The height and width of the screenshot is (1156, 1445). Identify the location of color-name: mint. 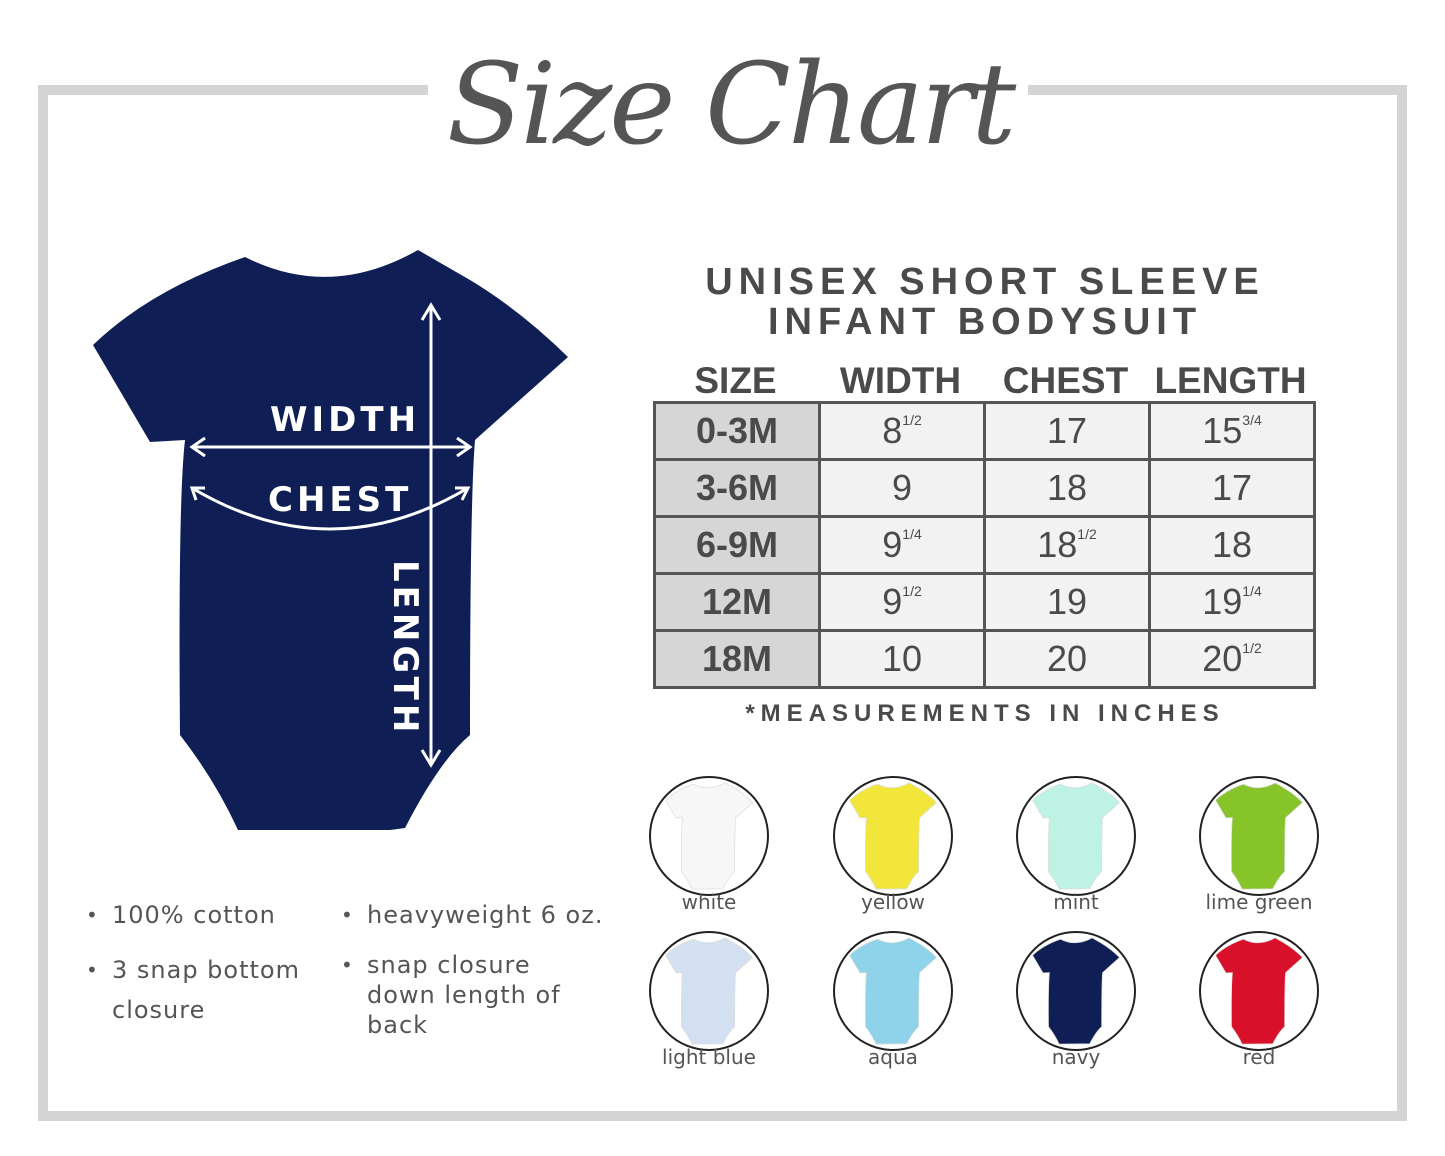
(1076, 902).